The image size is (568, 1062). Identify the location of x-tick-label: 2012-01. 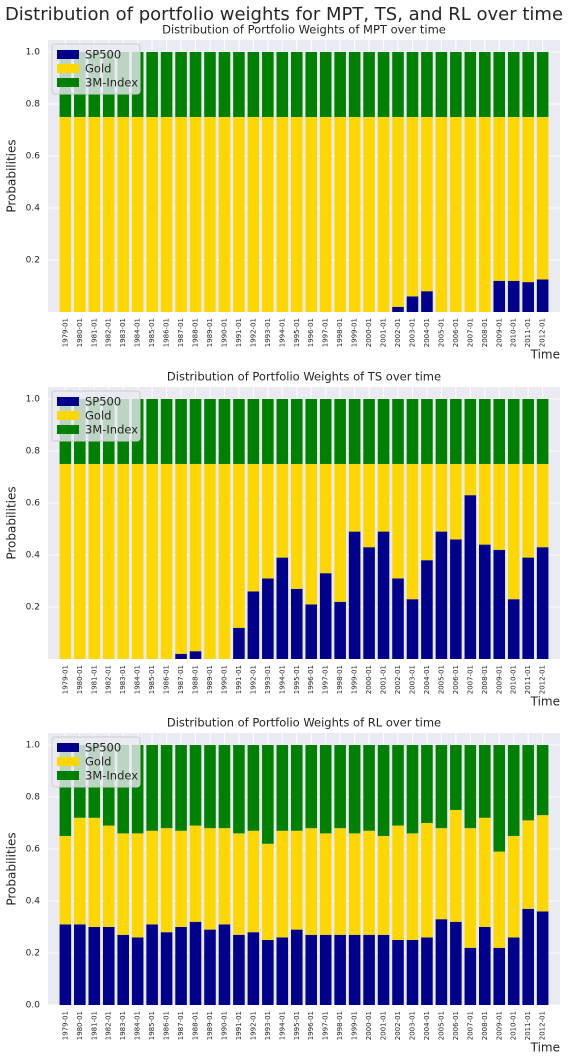
(543, 679).